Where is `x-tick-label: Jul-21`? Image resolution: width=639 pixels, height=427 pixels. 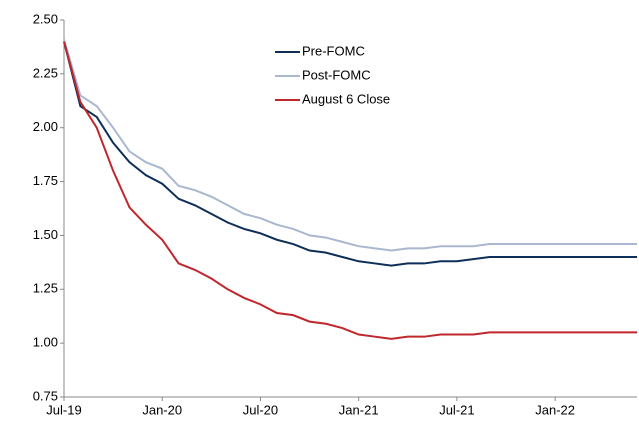
x-tick-label: Jul-21 is located at coordinates (456, 409).